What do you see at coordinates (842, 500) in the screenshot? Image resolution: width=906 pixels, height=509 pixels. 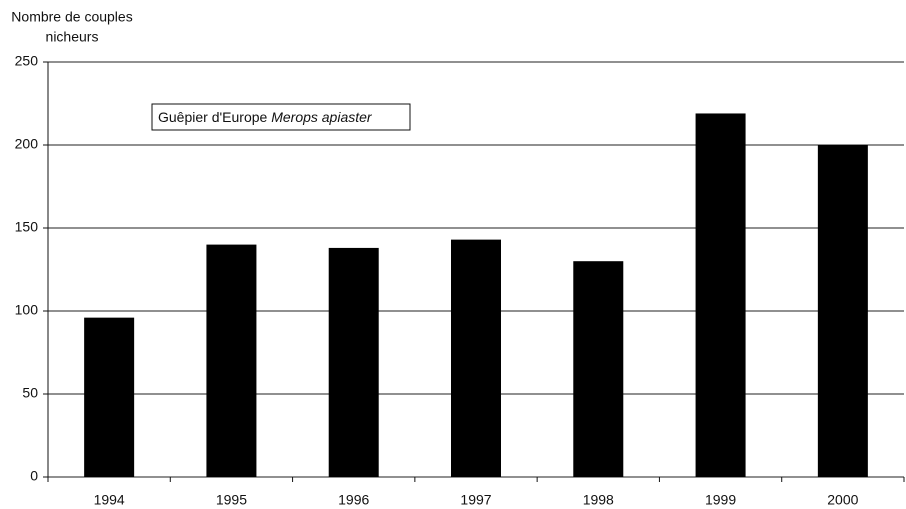 I see `x-tick-label: 2000` at bounding box center [842, 500].